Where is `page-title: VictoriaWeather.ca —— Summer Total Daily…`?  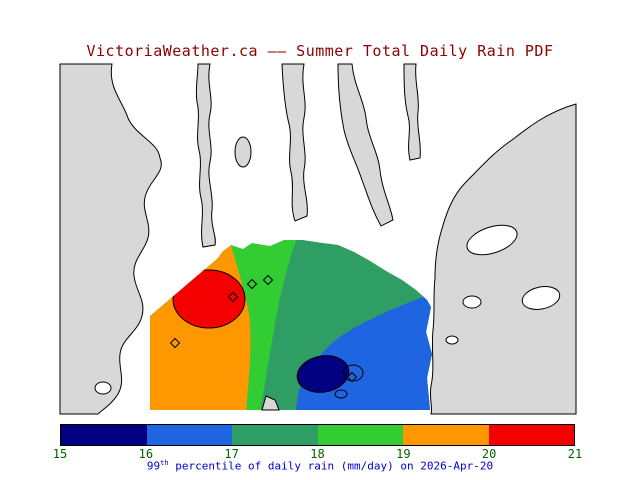 page-title: VictoriaWeather.ca —— Summer Total Daily… is located at coordinates (320, 51).